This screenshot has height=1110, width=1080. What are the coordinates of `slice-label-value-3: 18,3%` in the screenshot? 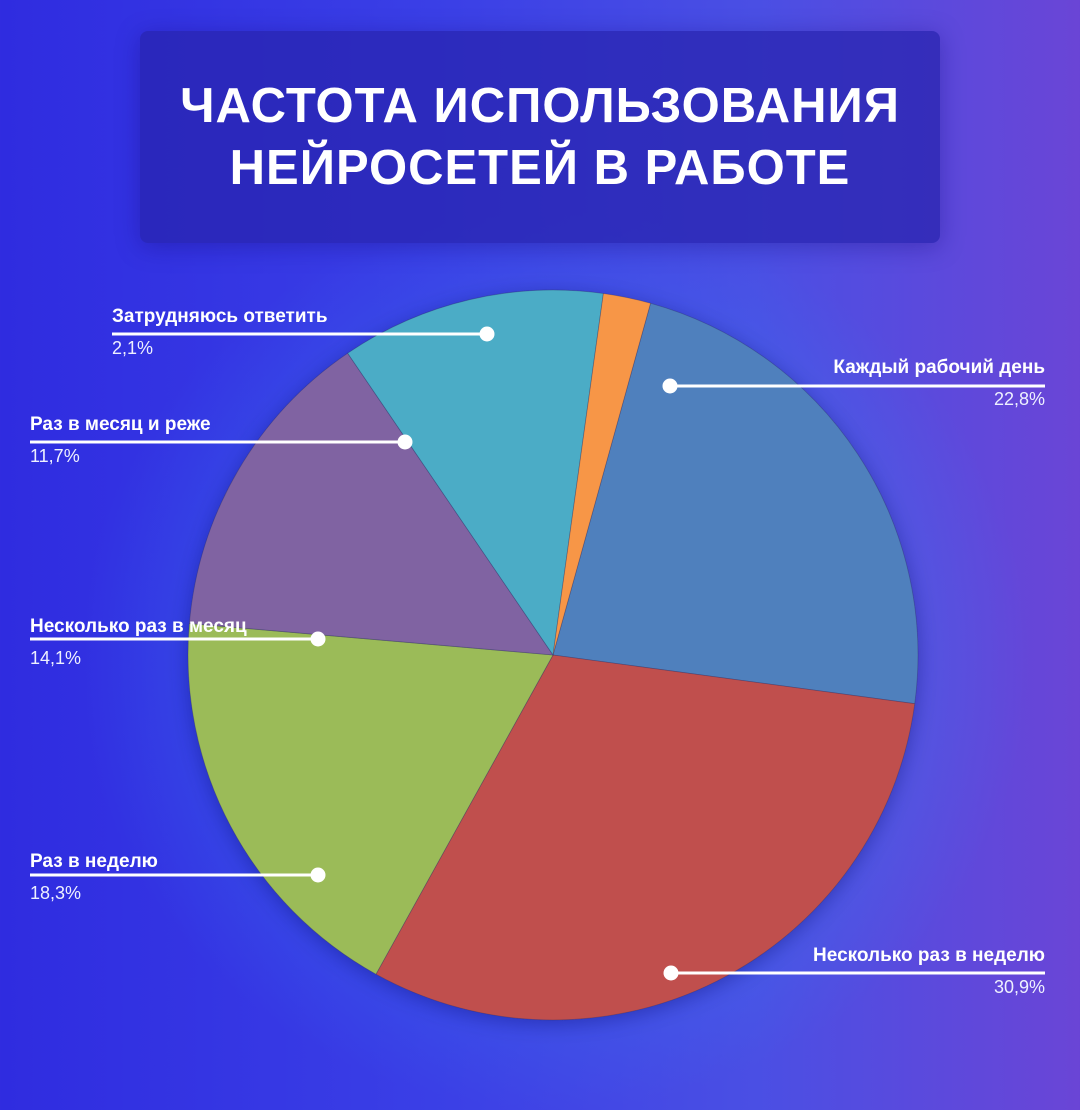 It's located at (56, 893).